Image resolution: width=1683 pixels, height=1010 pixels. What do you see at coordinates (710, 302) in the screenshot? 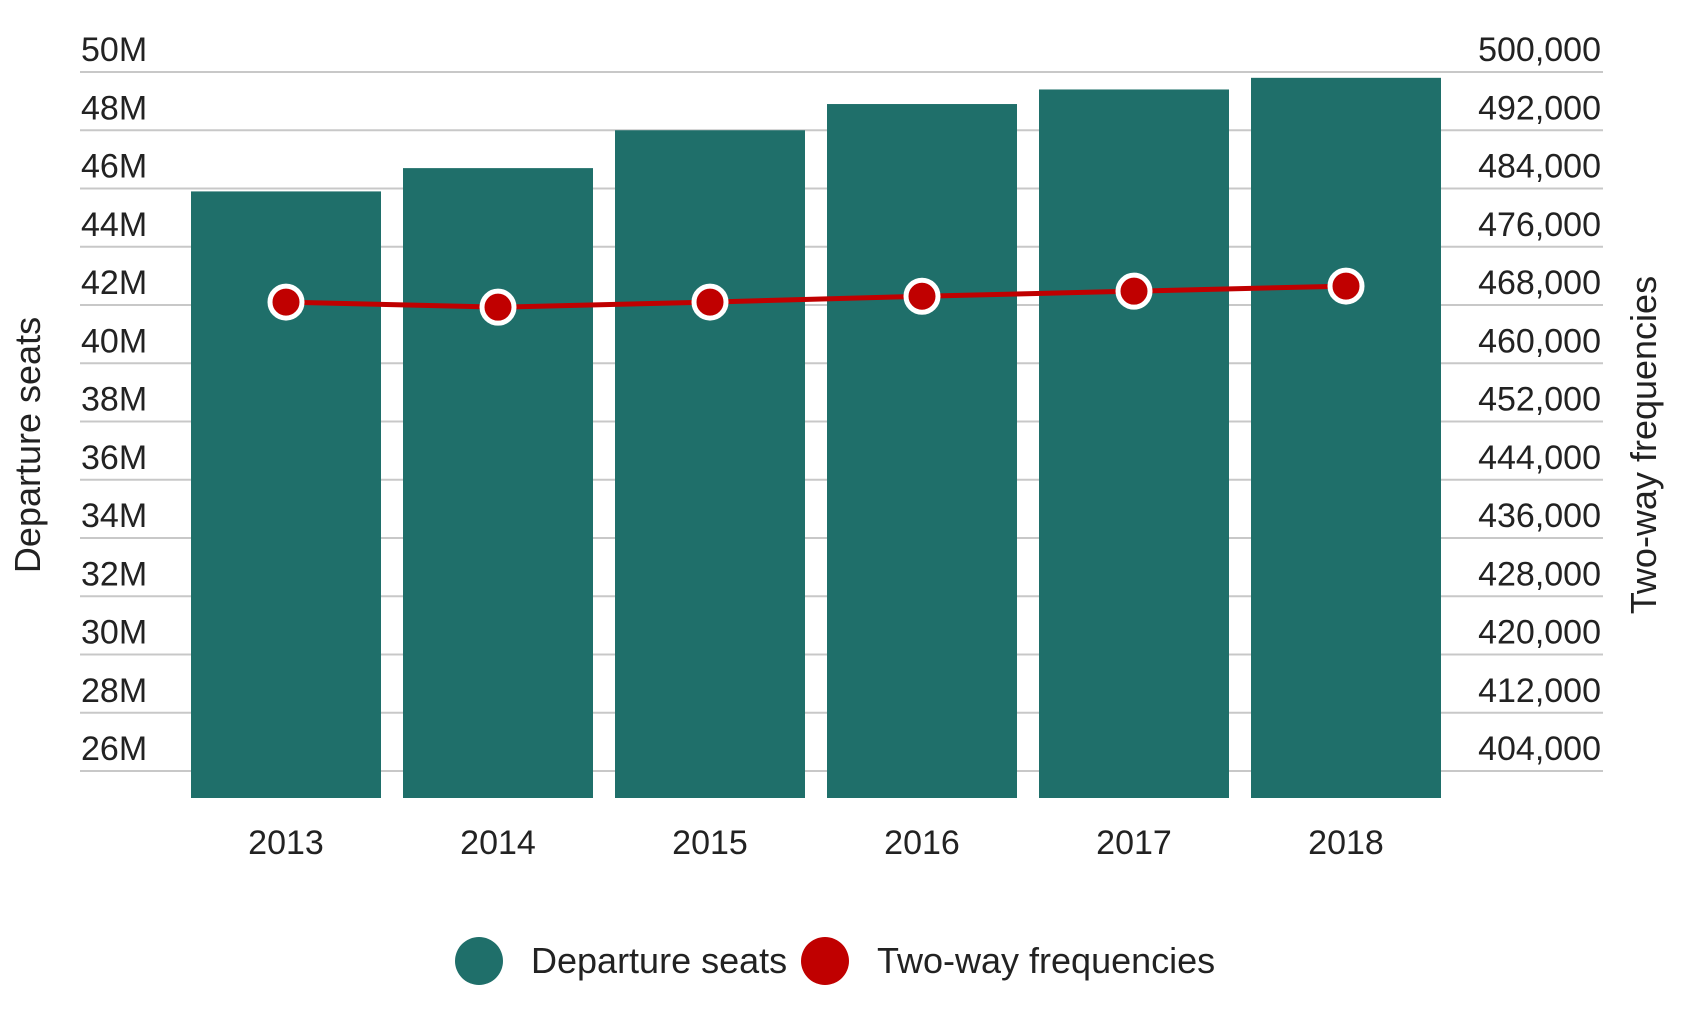
I see `frequency-point-2015` at bounding box center [710, 302].